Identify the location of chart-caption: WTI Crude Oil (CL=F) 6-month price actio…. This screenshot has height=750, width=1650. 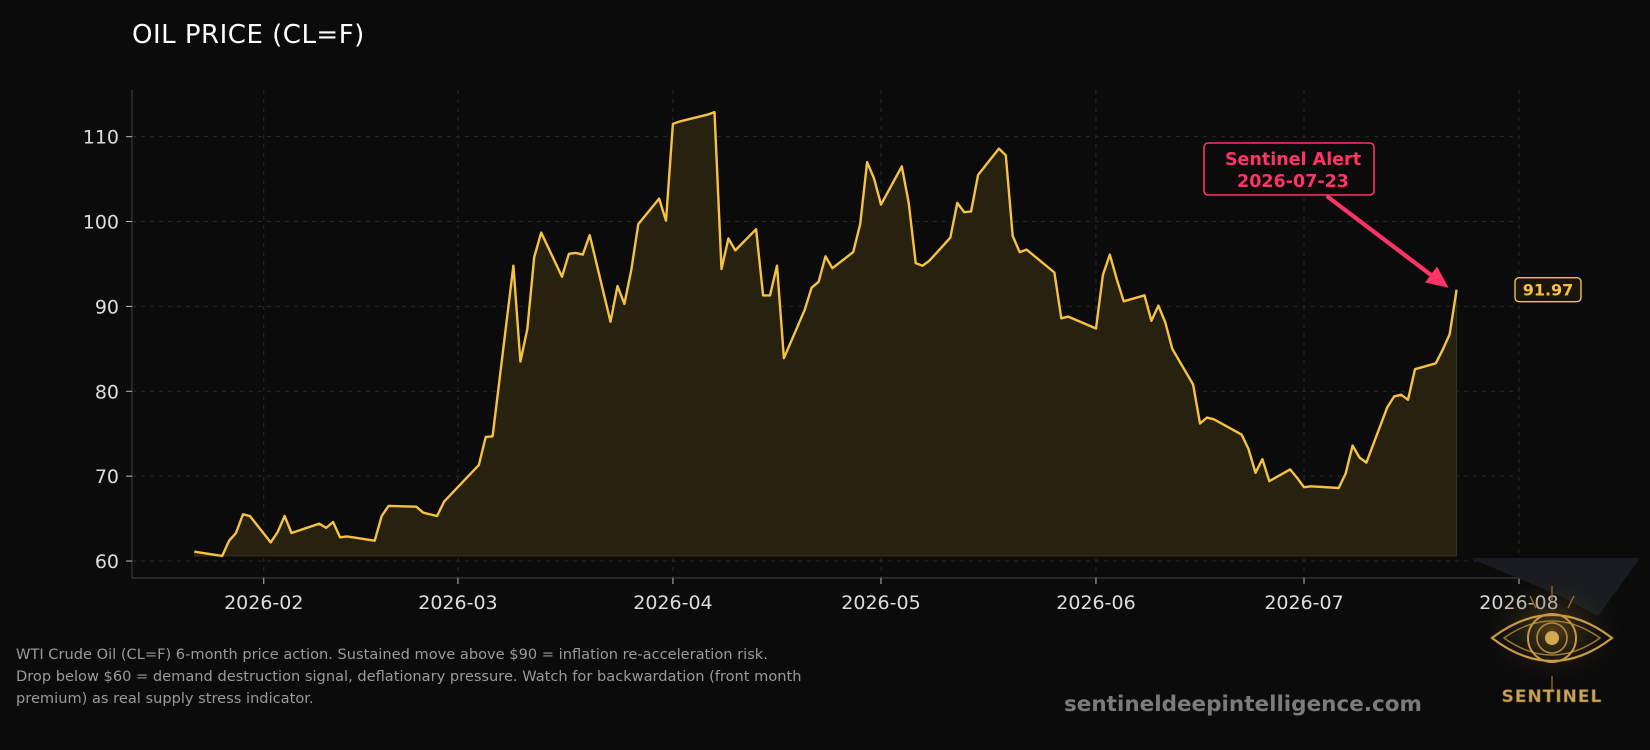
(409, 676).